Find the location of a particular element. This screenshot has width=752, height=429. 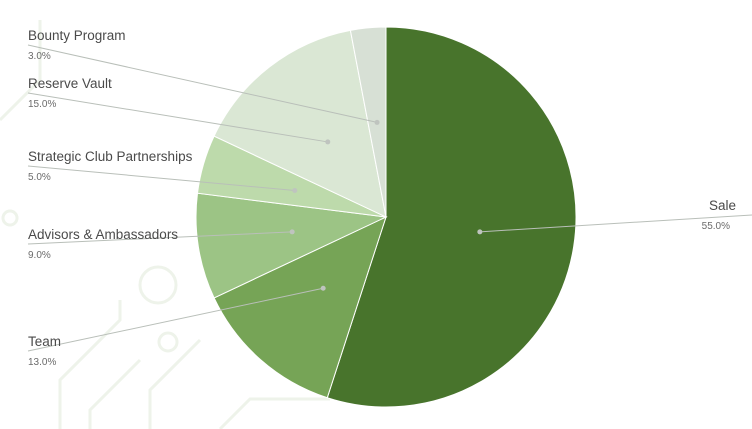

slice-label-name: Reserve Vault is located at coordinates (70, 83).